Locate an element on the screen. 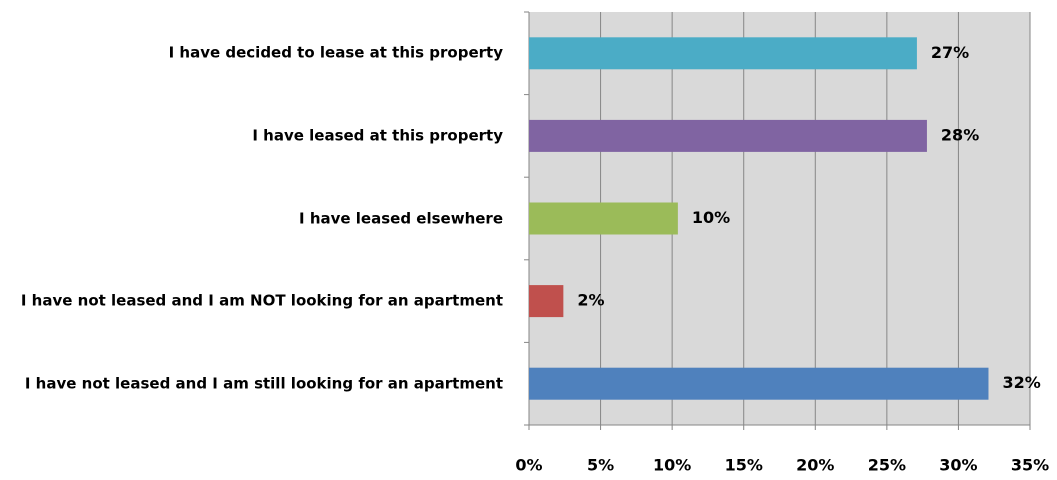 The width and height of the screenshot is (1057, 480). category-label-box: I have leased at this property is located at coordinates (253, 135).